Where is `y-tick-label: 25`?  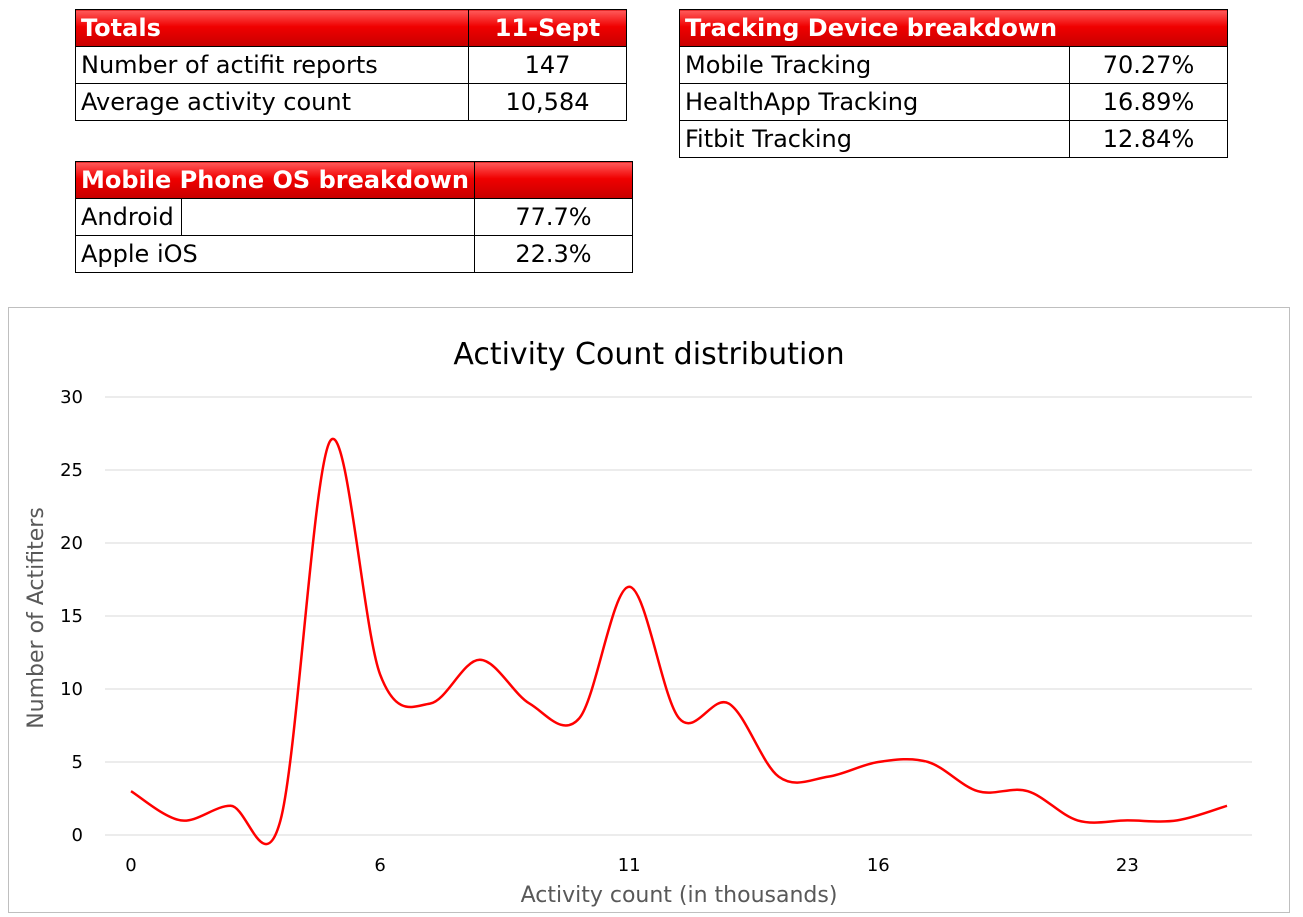
y-tick-label: 25 is located at coordinates (71, 470).